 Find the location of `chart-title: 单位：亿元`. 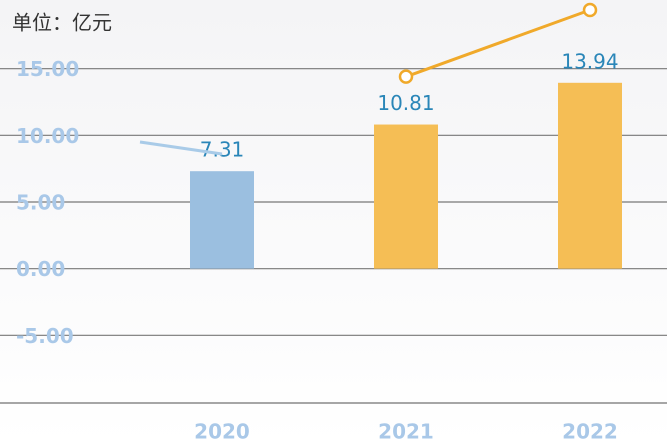

chart-title: 单位：亿元 is located at coordinates (62, 23).